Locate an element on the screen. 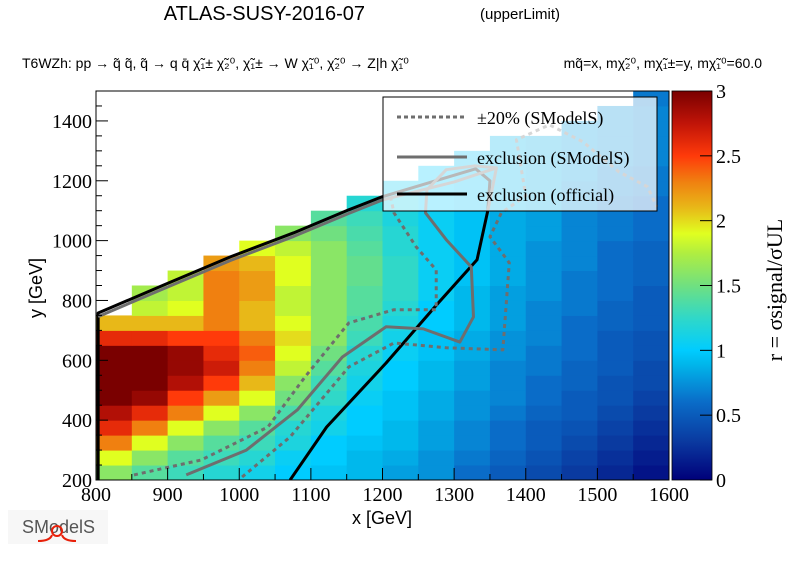 This screenshot has height=572, width=796. colorbar-tick-label: 1.5 is located at coordinates (728, 287).